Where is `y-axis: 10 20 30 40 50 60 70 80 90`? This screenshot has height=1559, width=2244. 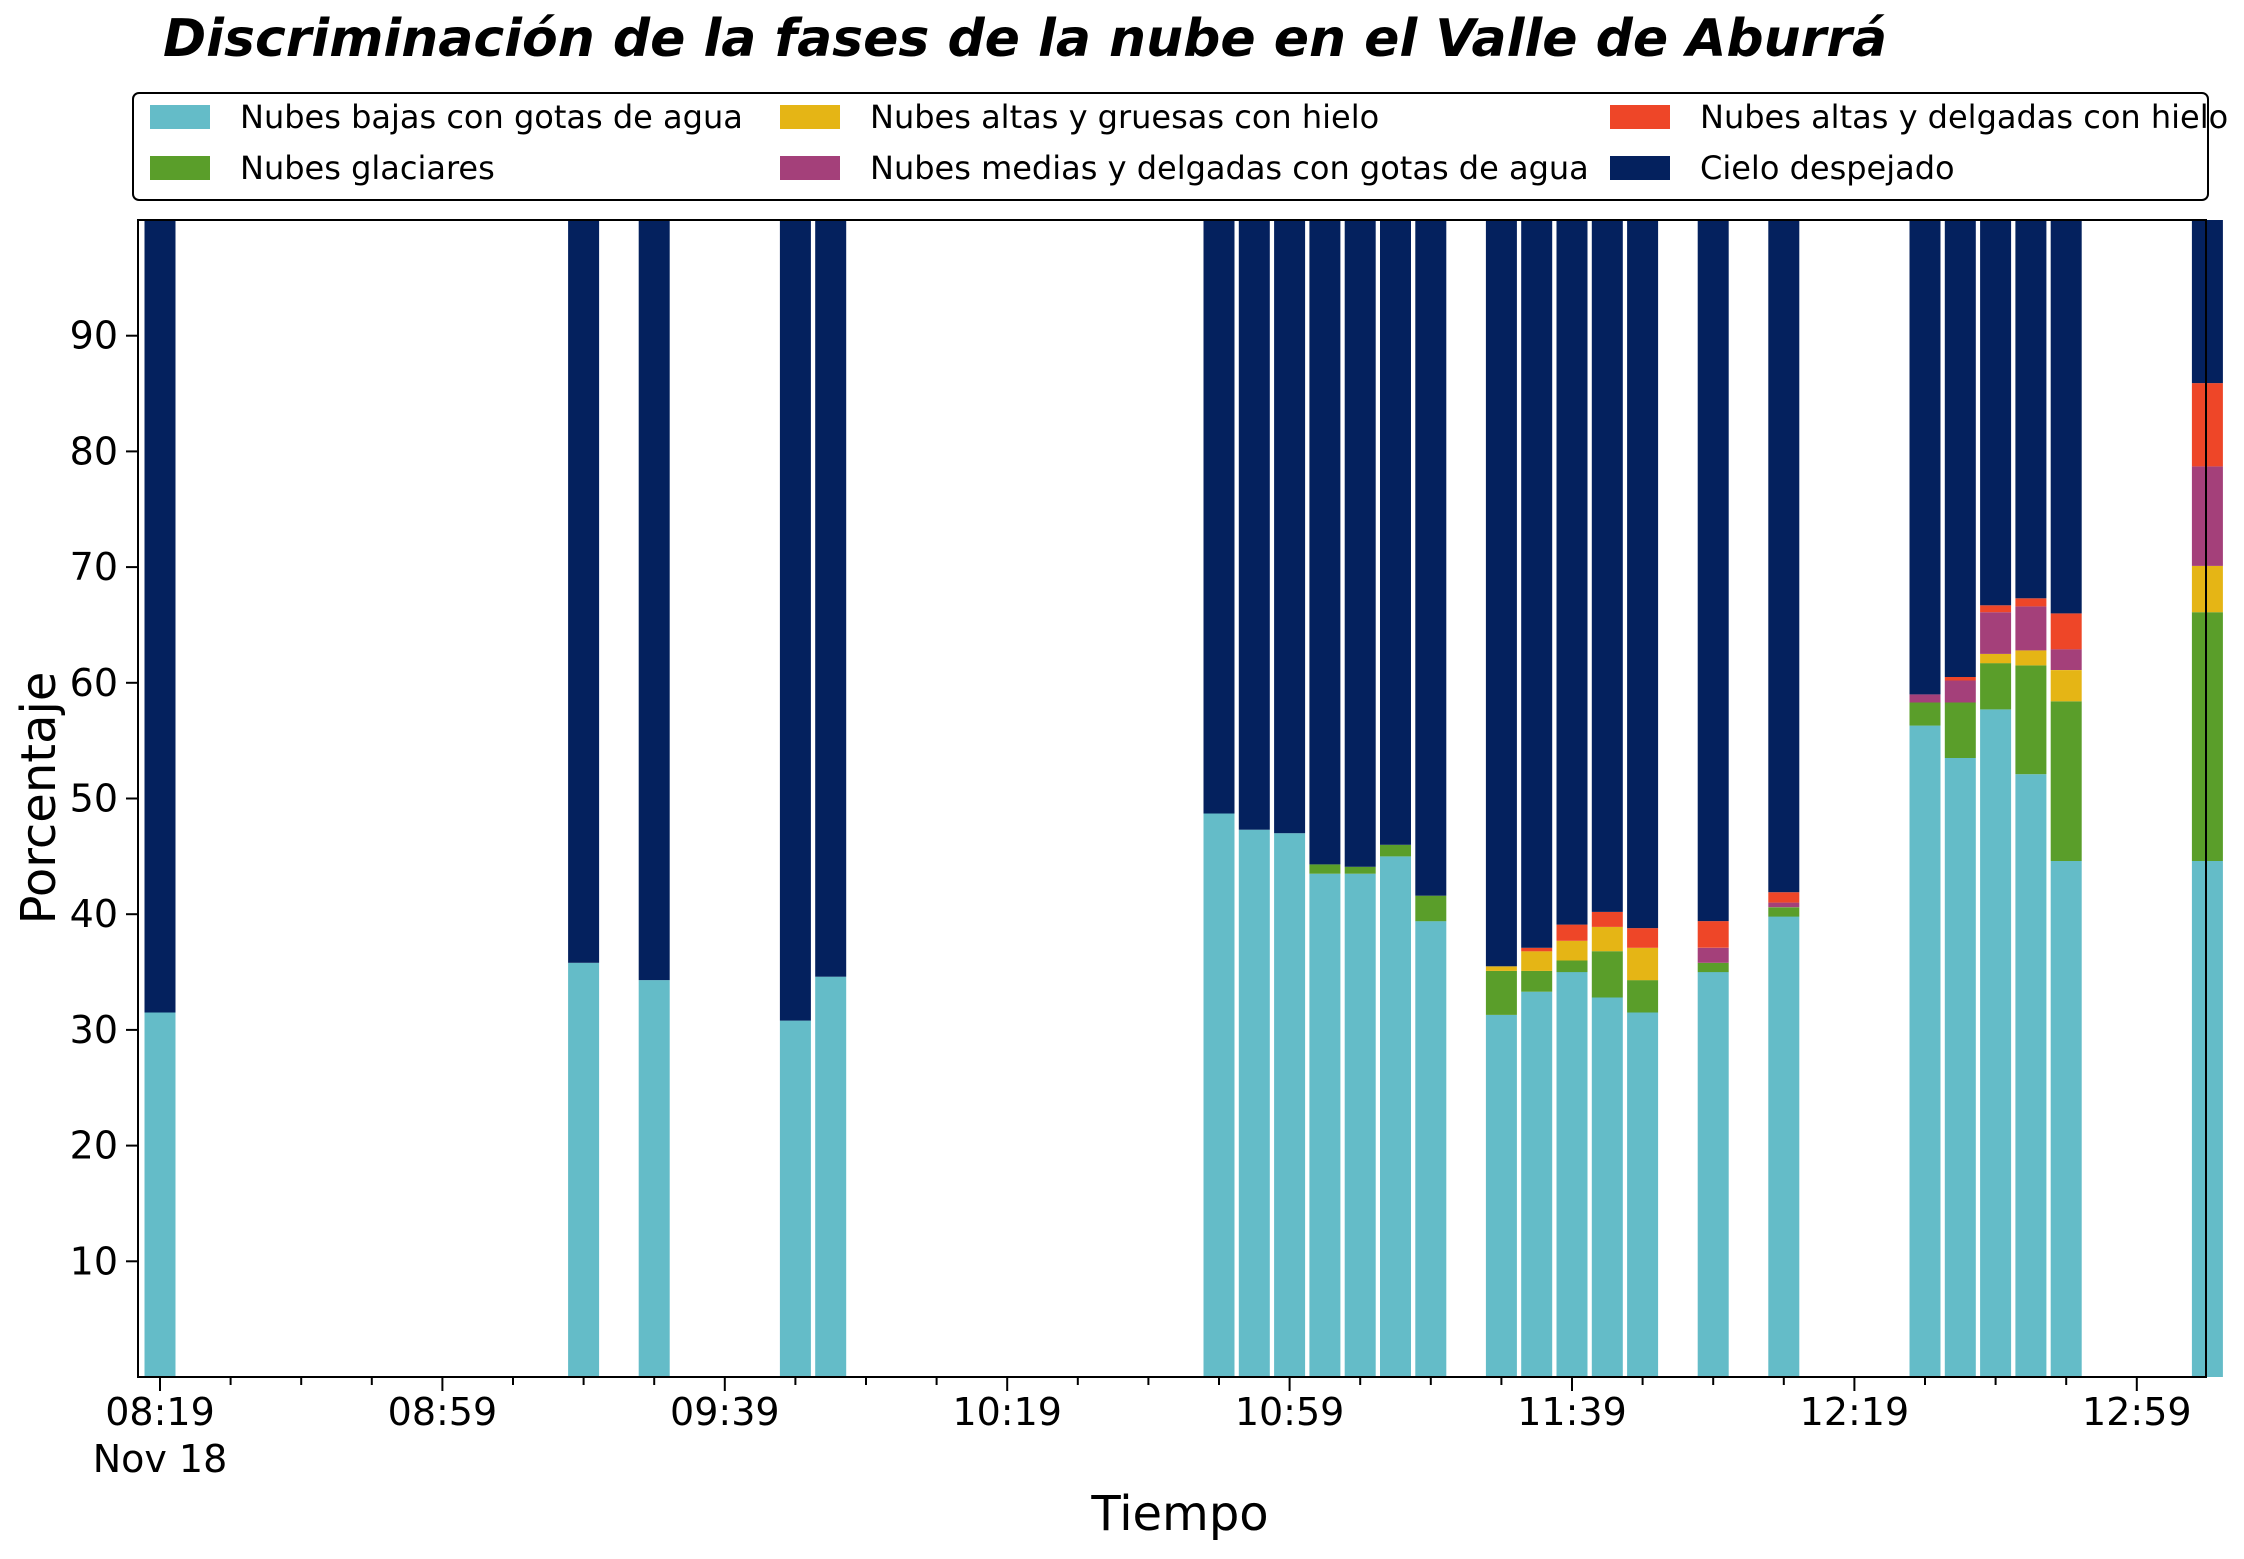
y-axis: 10 20 30 40 50 60 70 80 90 is located at coordinates (104, 798).